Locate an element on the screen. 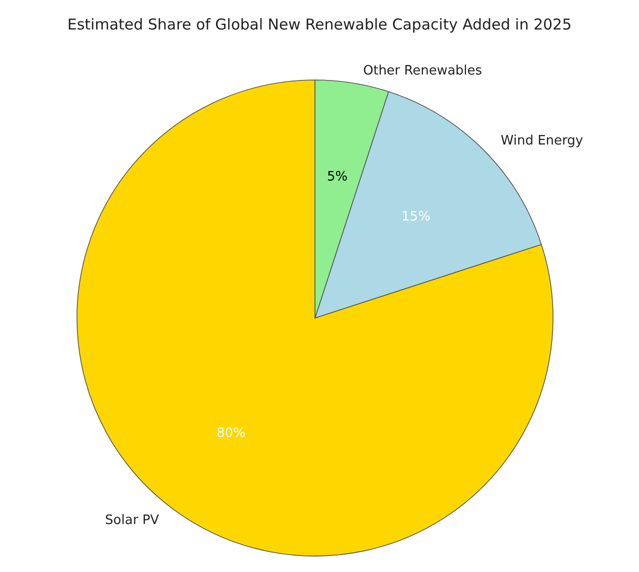 The height and width of the screenshot is (572, 639). chart-title: Estimated Share of Global New Renewable Capacity Added in 2025 is located at coordinates (319, 25).